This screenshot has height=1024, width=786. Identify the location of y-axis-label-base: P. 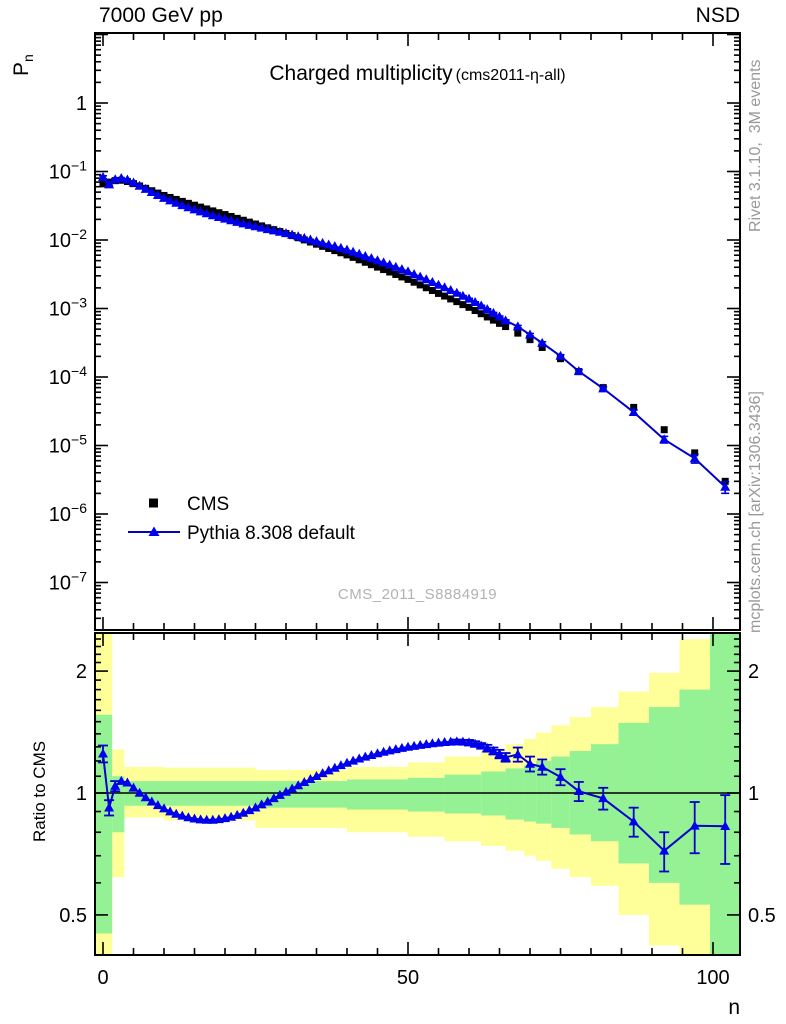
(21, 68).